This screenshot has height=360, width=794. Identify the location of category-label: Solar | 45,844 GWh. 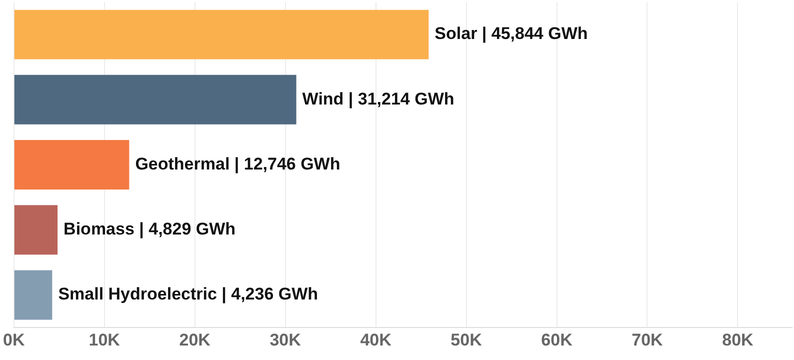
(511, 34).